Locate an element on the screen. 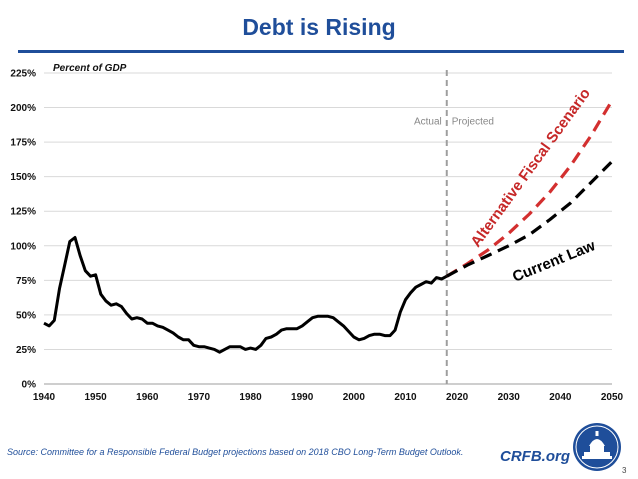  y-tick-label: 50% is located at coordinates (26, 315).